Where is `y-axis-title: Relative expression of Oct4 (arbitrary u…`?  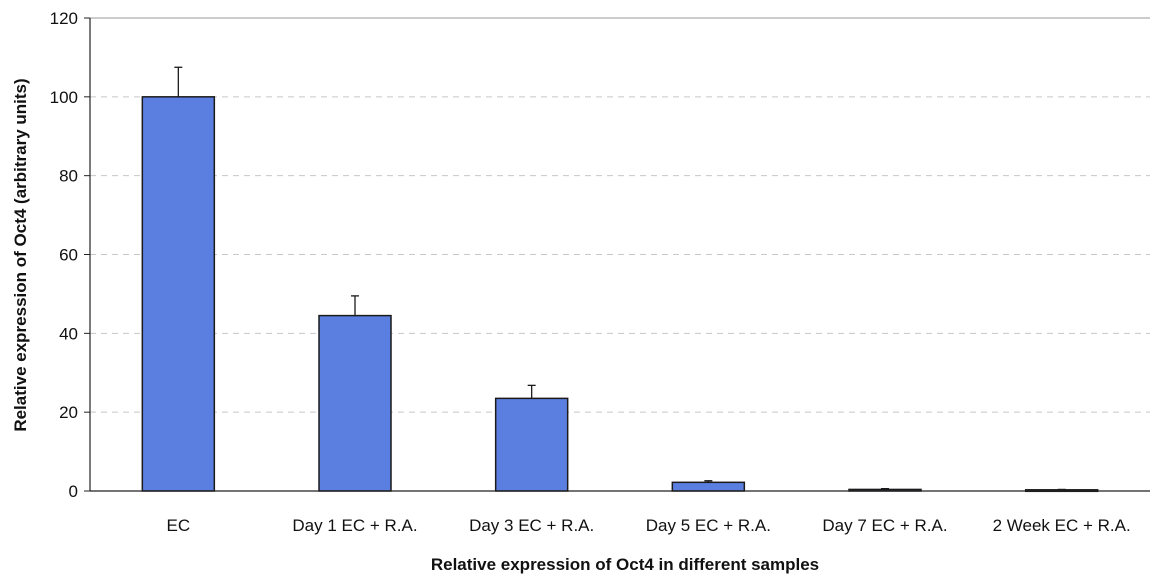 y-axis-title: Relative expression of Oct4 (arbitrary u… is located at coordinates (20, 254).